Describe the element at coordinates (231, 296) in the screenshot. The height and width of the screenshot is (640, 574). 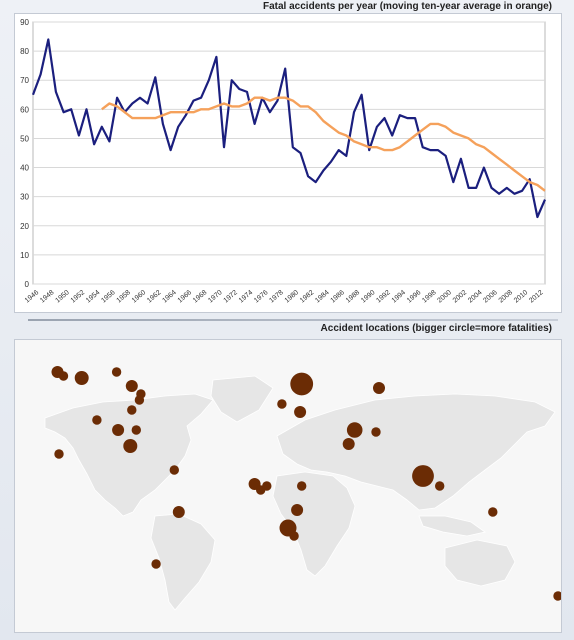
I see `x-tick-label: 1972` at that location.